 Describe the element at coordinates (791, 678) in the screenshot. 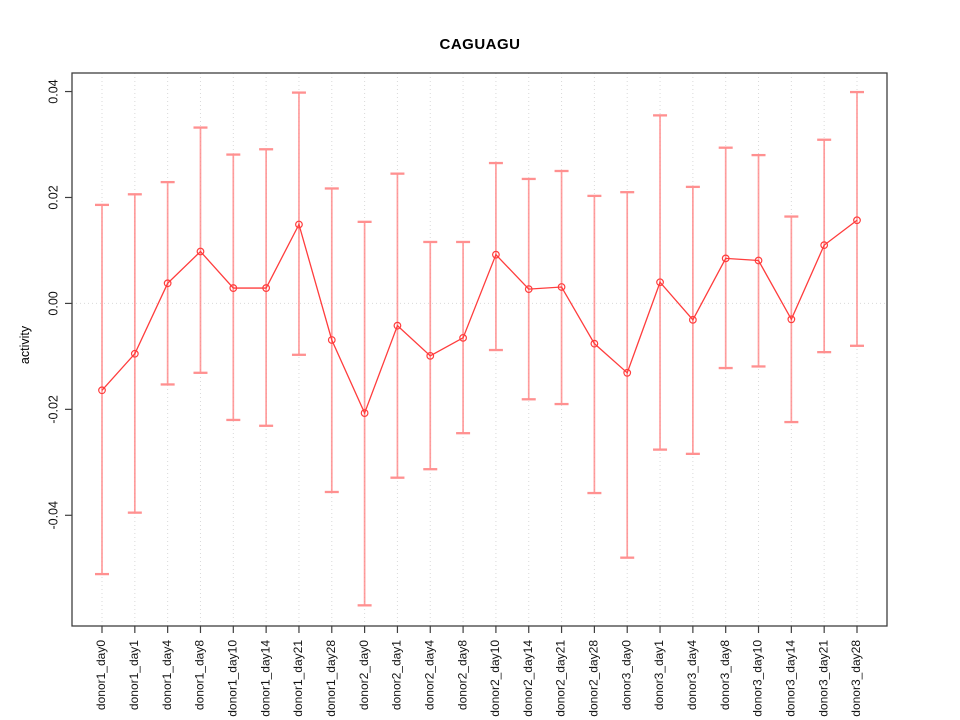

I see `x-tick-label: donor3_day14` at that location.